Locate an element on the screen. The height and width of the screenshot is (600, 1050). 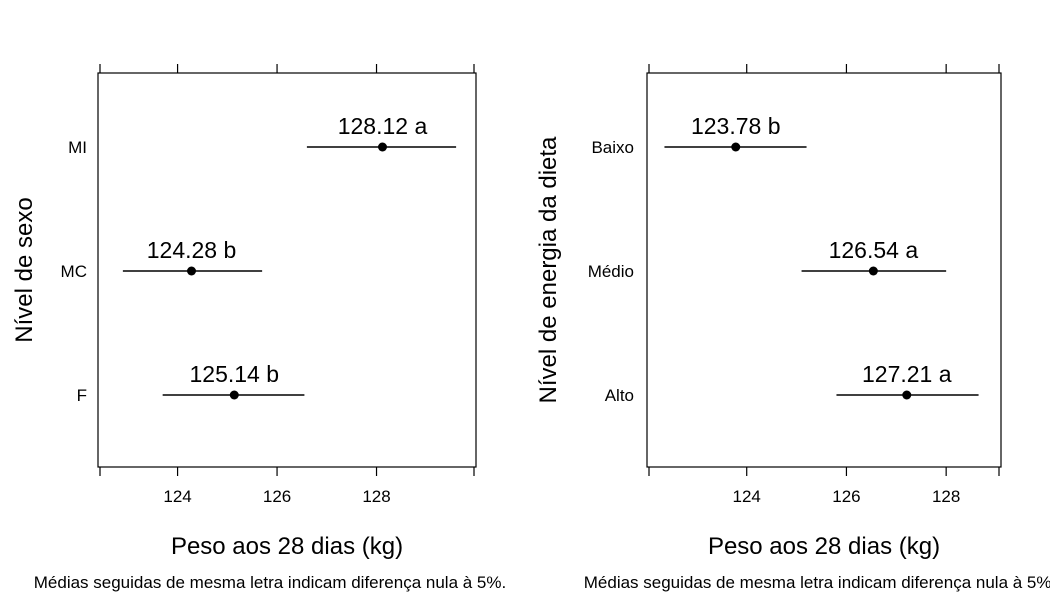
data-label: 126.54 a is located at coordinates (874, 250).